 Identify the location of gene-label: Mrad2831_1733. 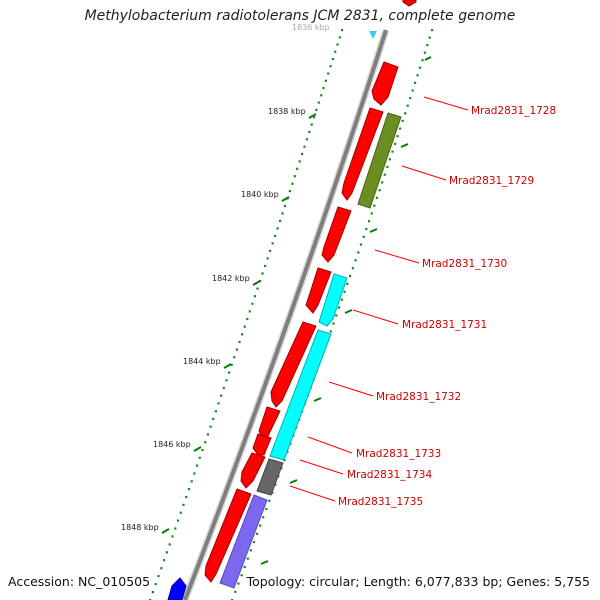
(398, 454).